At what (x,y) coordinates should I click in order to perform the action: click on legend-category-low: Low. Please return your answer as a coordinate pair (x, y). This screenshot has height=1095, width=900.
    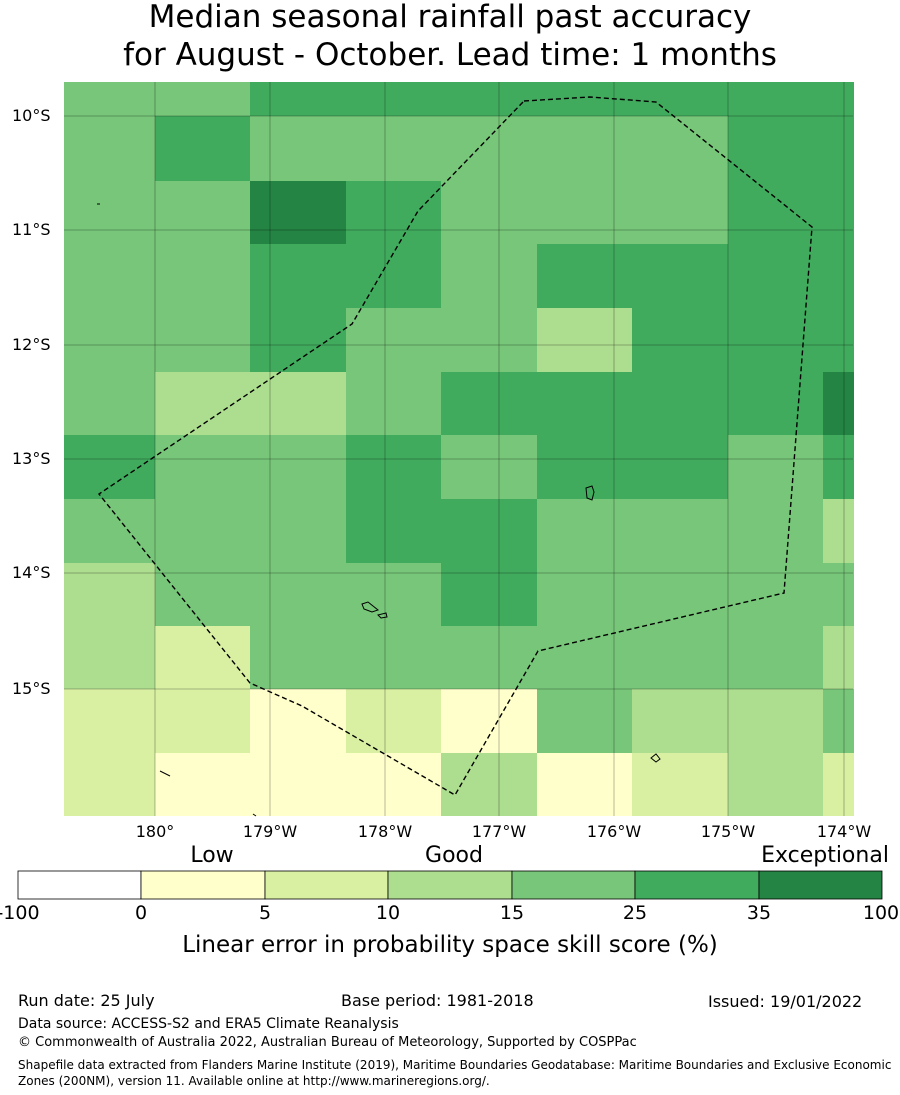
    Looking at the image, I should click on (212, 855).